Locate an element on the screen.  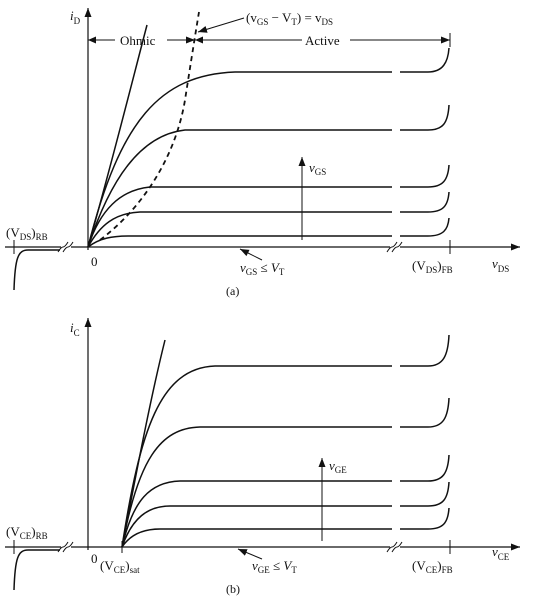
panel-b-cutoff-label: vGE ≤ VT is located at coordinates (274, 566).